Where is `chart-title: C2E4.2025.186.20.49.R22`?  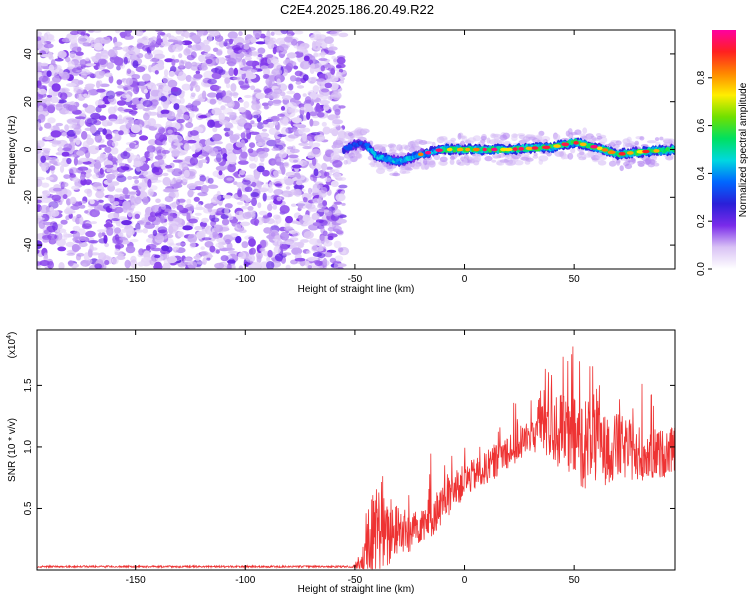 chart-title: C2E4.2025.186.20.49.R22 is located at coordinates (357, 9).